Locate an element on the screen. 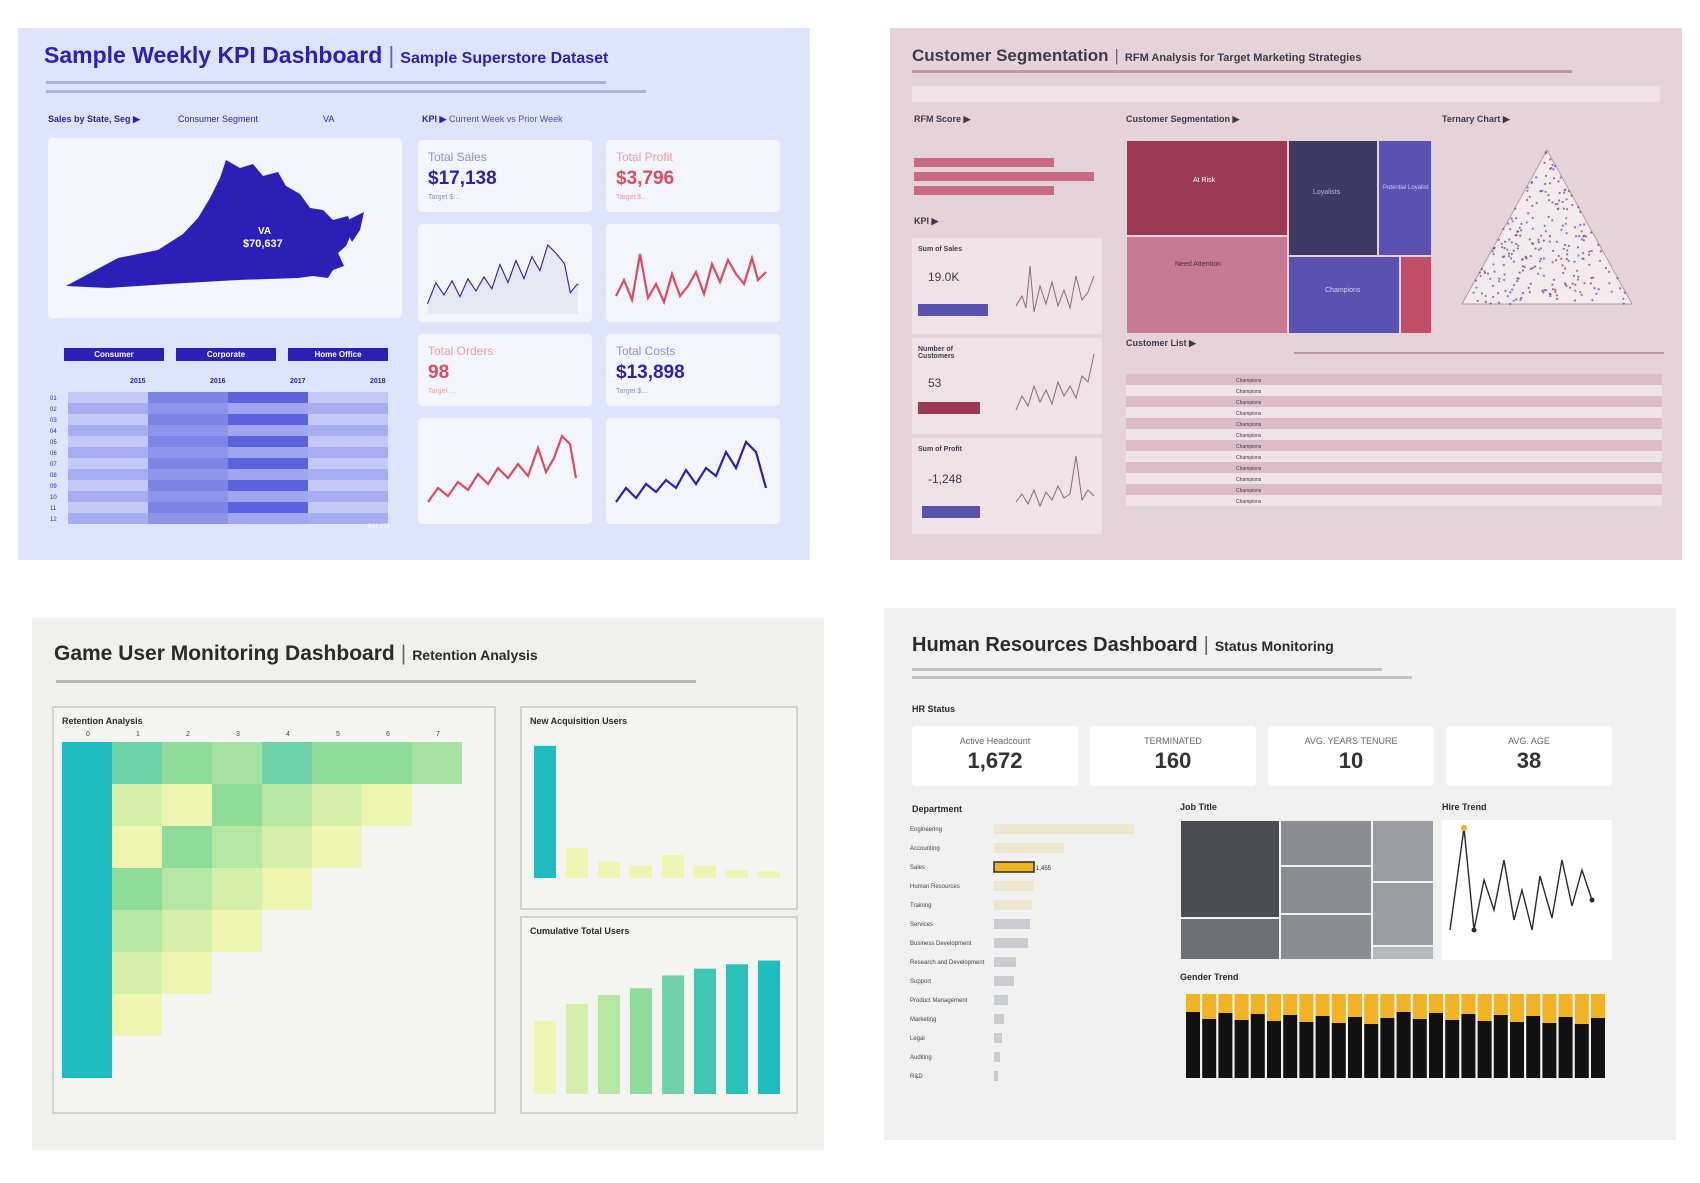  segment-button-consumer: Consumer is located at coordinates (114, 354).